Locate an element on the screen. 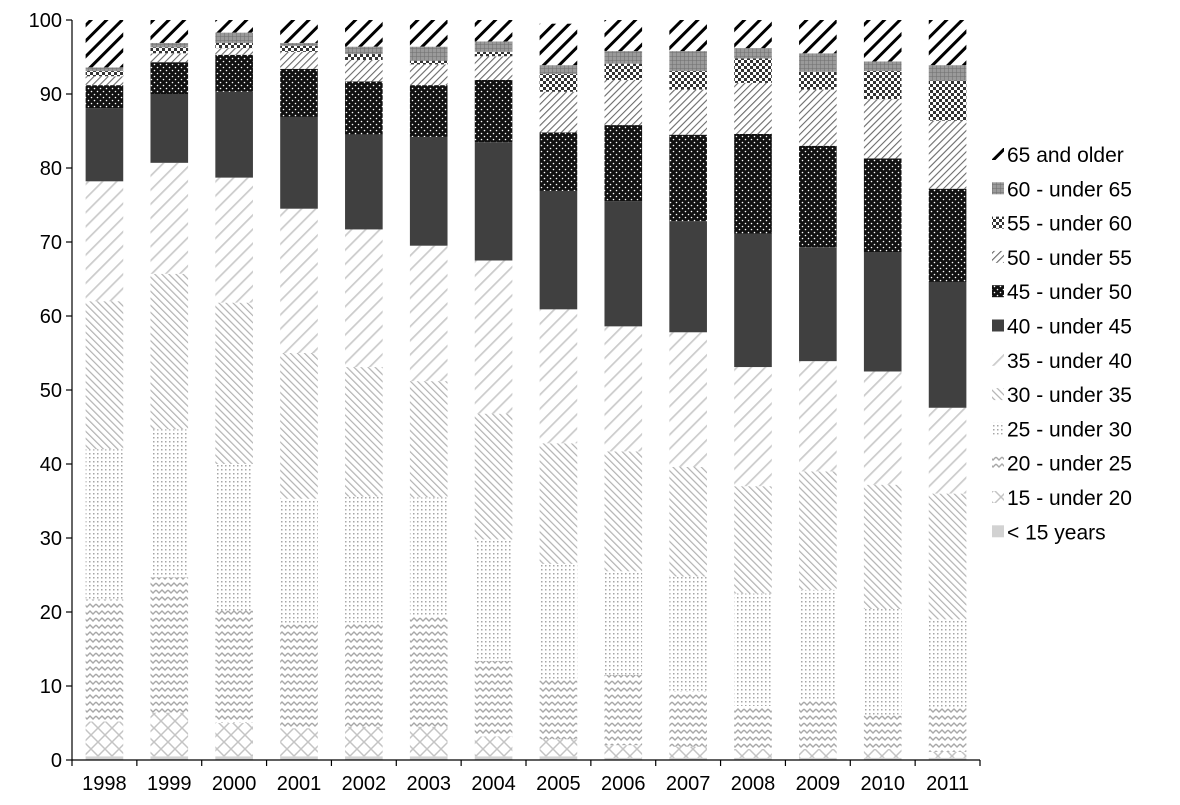 The height and width of the screenshot is (805, 1180). bar-stack-2004 is located at coordinates (493, 390).